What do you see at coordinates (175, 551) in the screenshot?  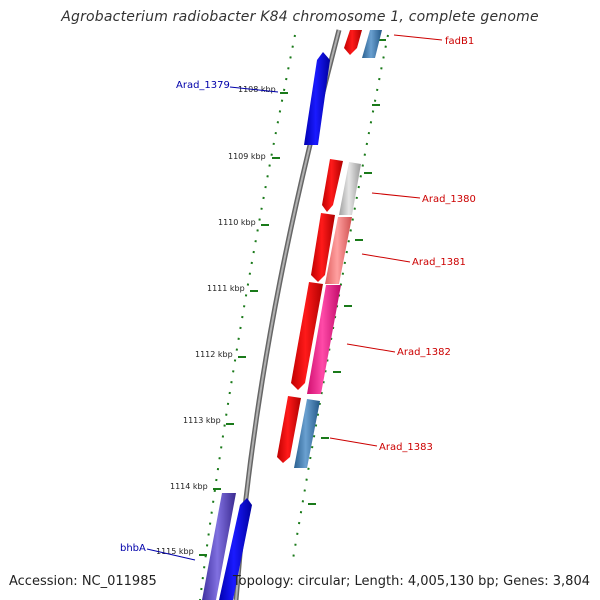 I see `kbp-label-1115: 1115 kbp` at bounding box center [175, 551].